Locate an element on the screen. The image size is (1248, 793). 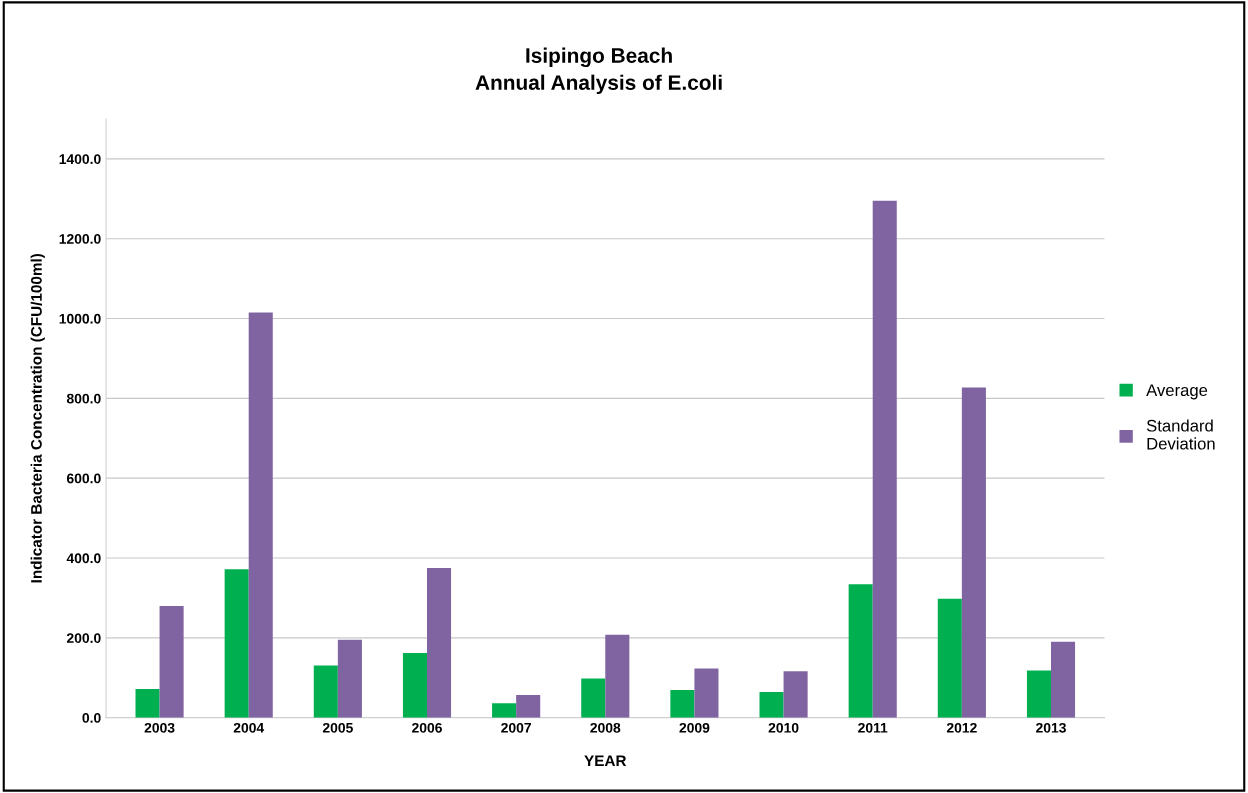
y-tick-label: 800.0 is located at coordinates (83, 398).